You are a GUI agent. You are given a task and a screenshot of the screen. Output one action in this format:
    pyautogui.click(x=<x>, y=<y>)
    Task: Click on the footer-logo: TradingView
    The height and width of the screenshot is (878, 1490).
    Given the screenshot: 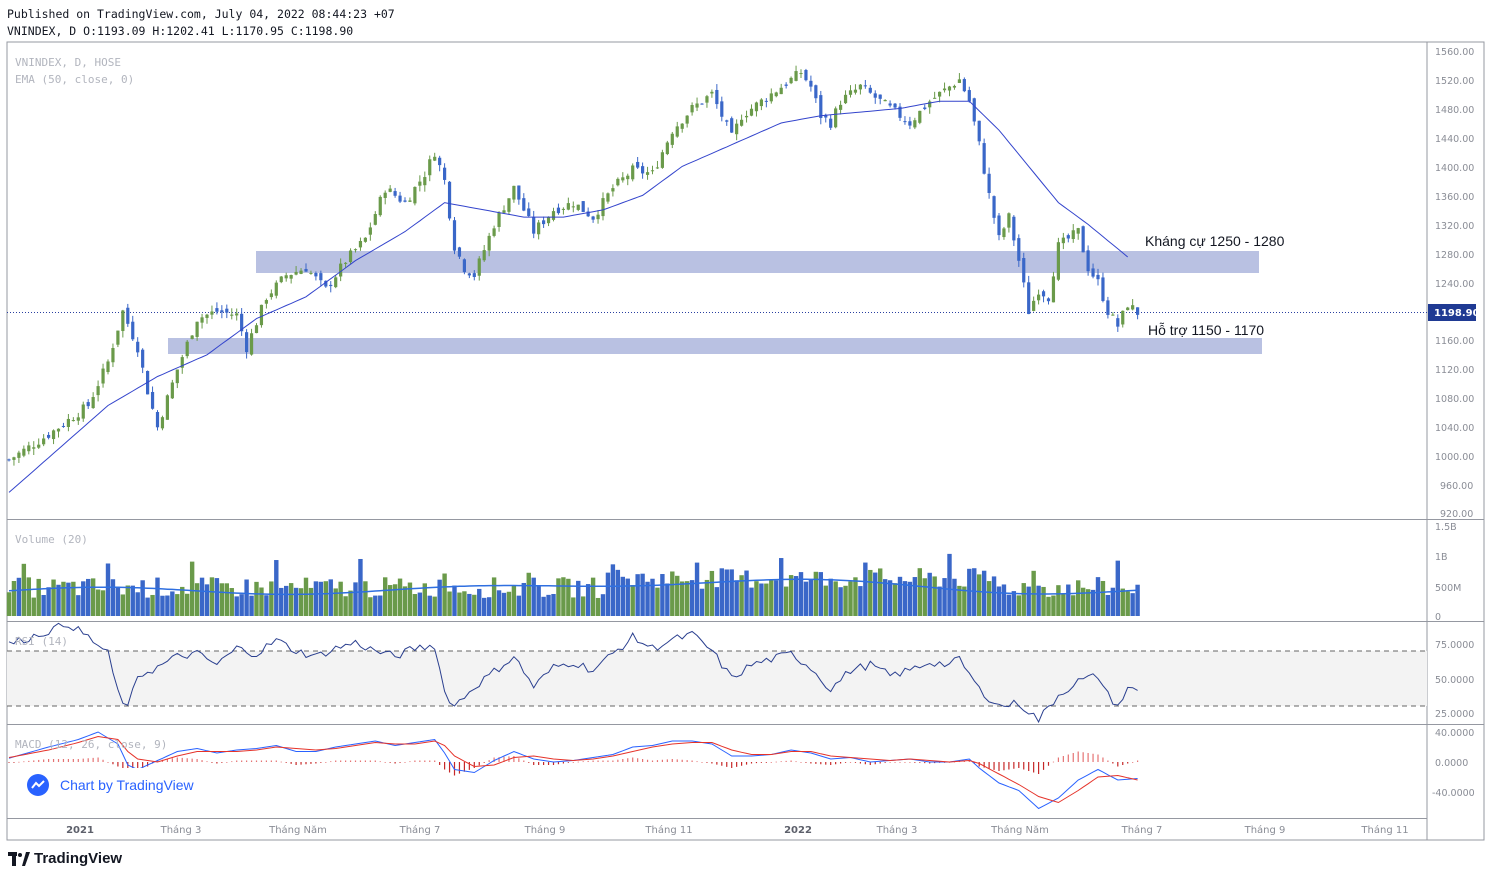 What is the action you would take?
    pyautogui.click(x=65, y=858)
    